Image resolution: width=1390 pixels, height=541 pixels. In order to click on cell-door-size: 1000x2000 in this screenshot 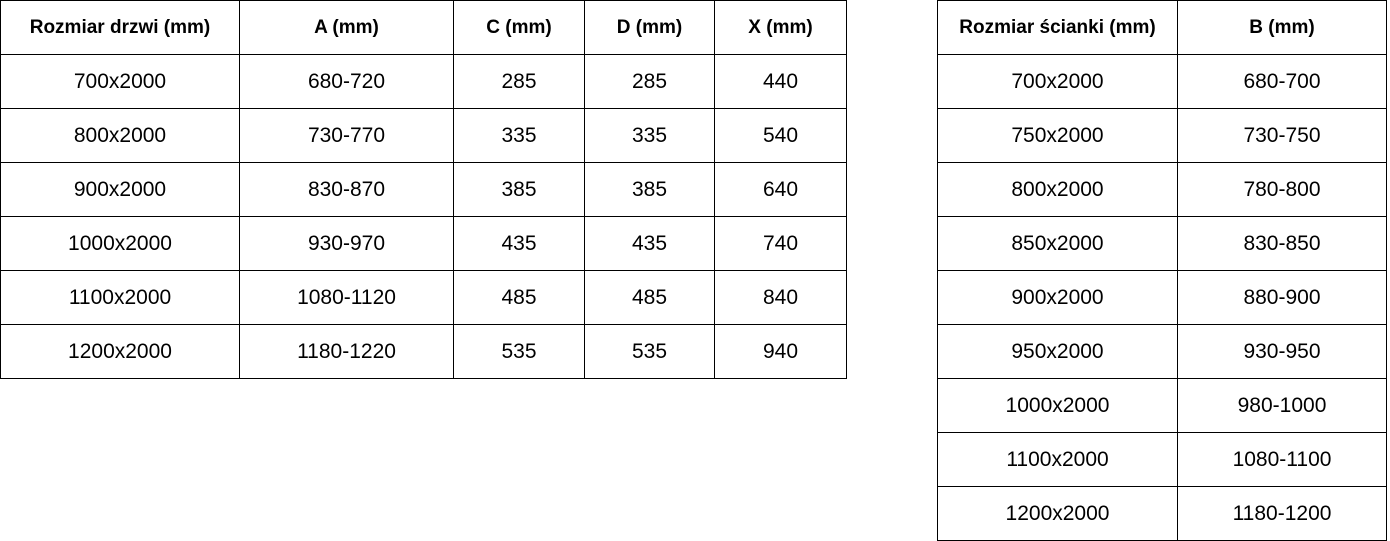, I will do `click(120, 243)`.